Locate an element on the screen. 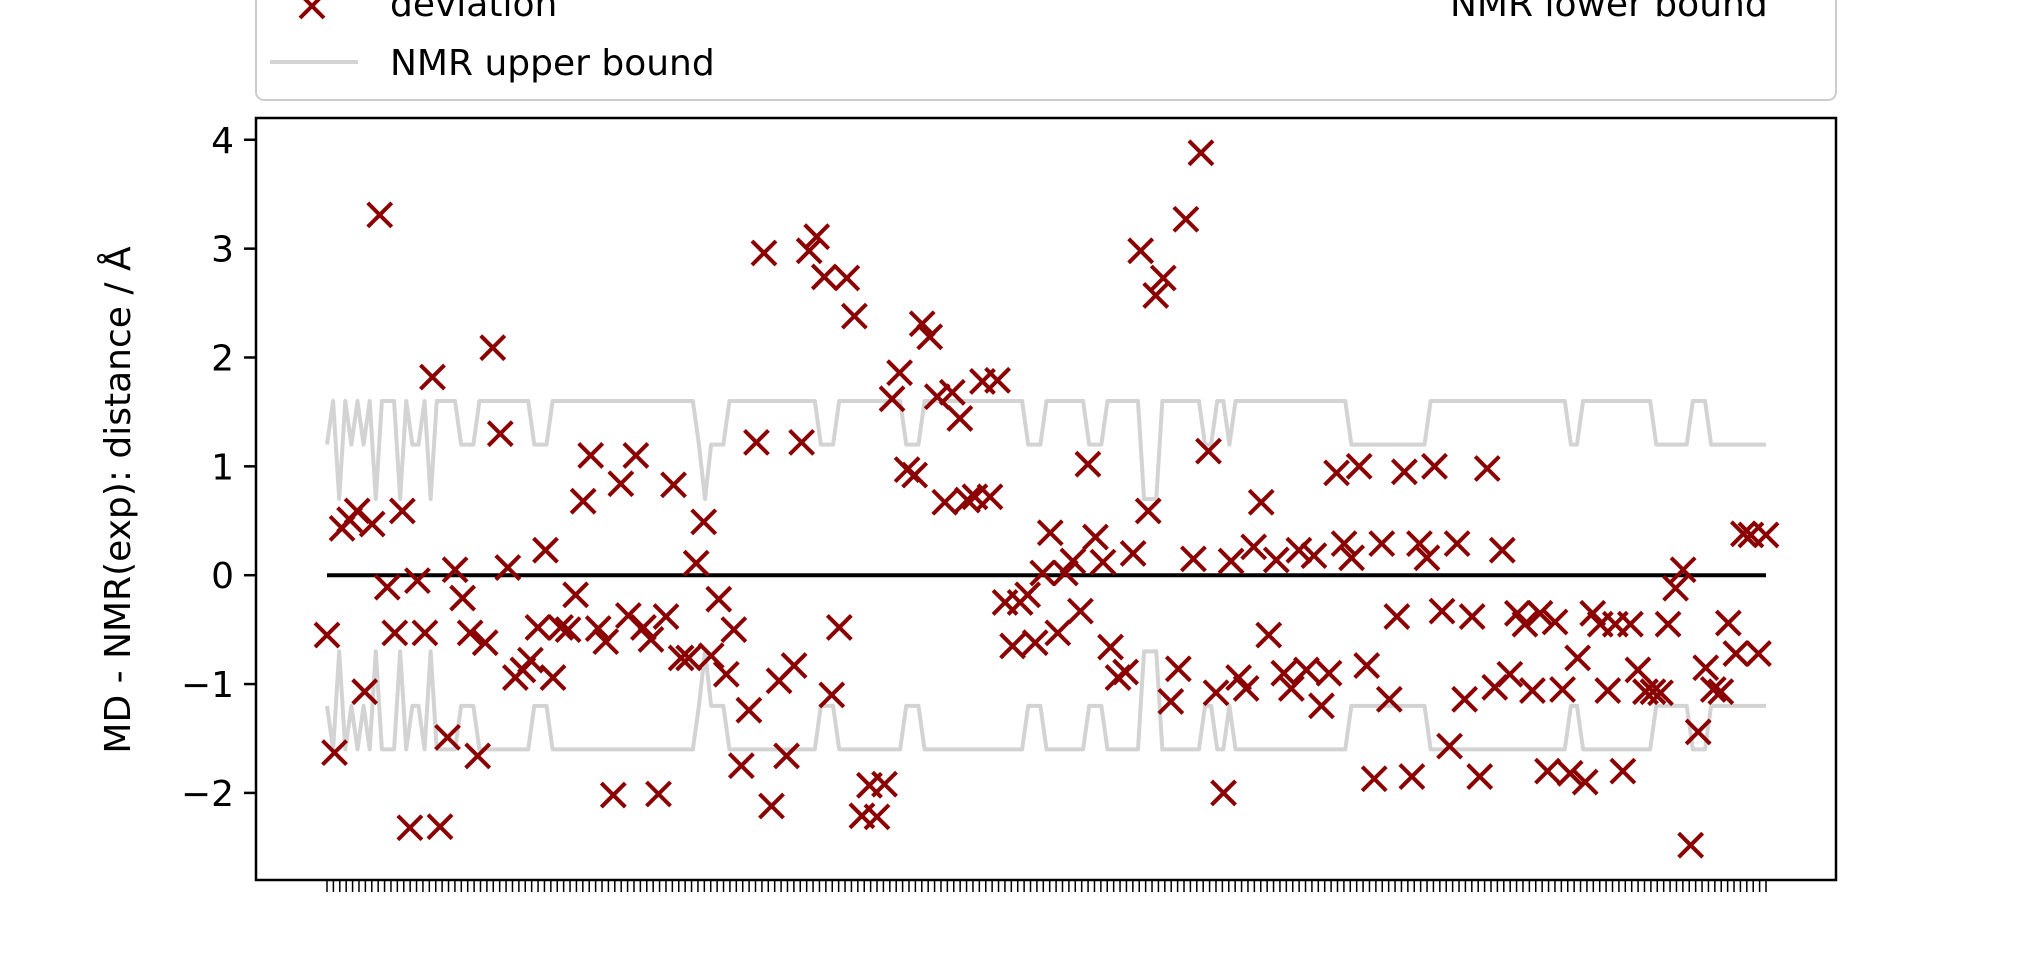  legend-entry-deviation: deviation is located at coordinates (427, 12).